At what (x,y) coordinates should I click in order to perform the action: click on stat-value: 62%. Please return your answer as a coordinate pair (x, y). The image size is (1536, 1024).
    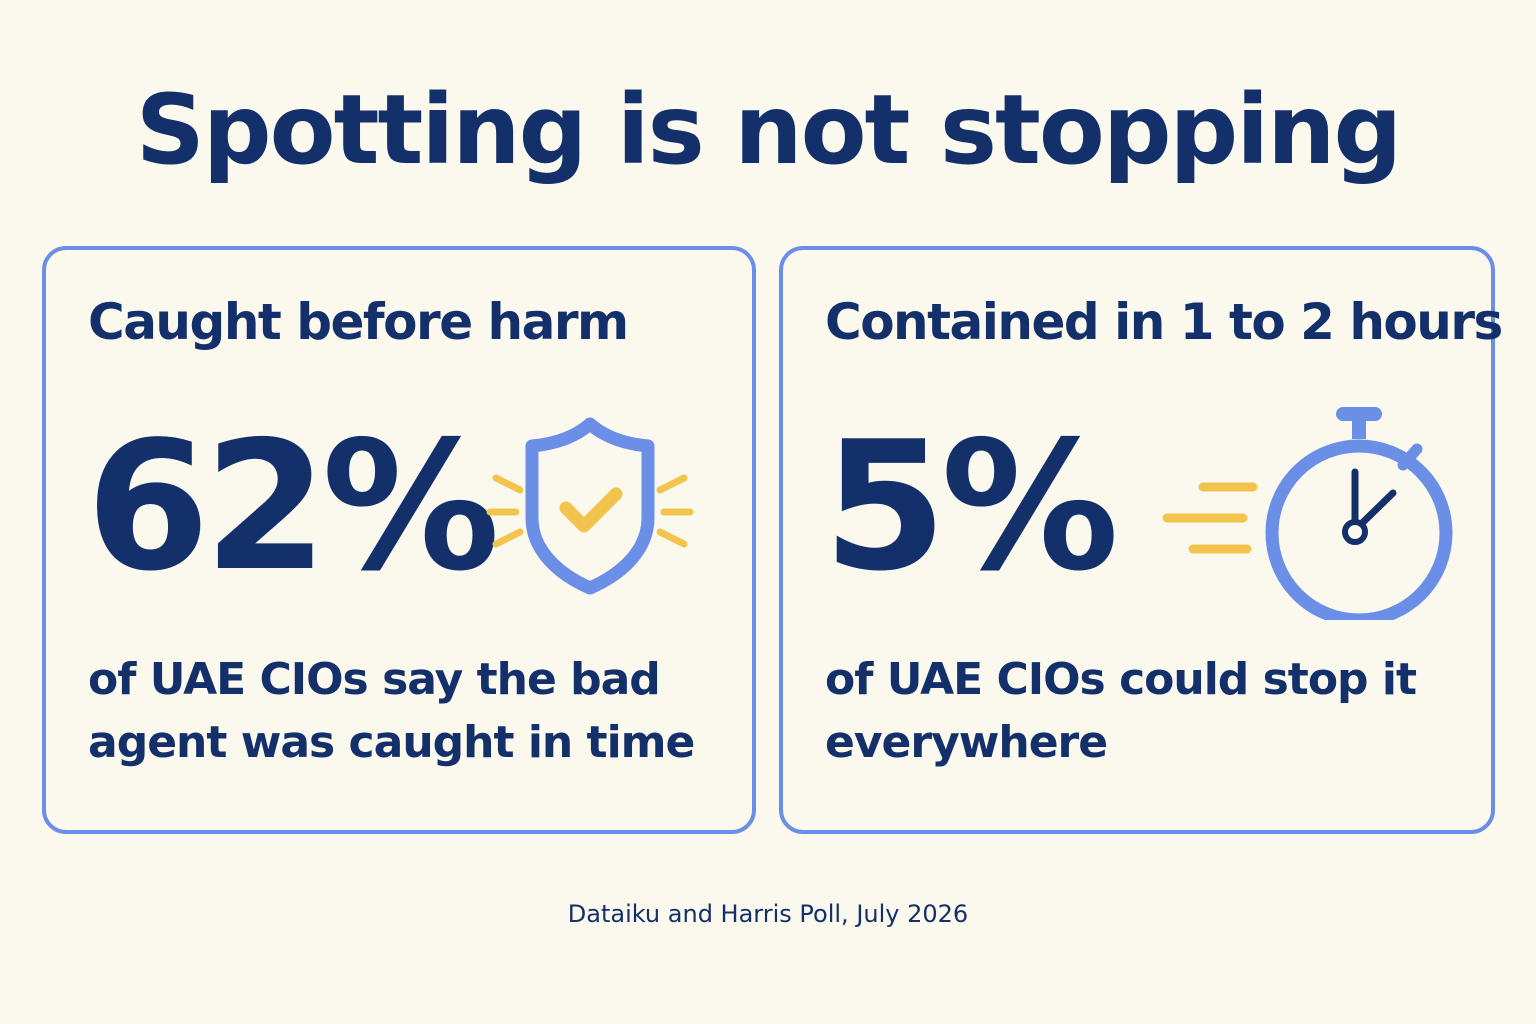
    Looking at the image, I should click on (293, 506).